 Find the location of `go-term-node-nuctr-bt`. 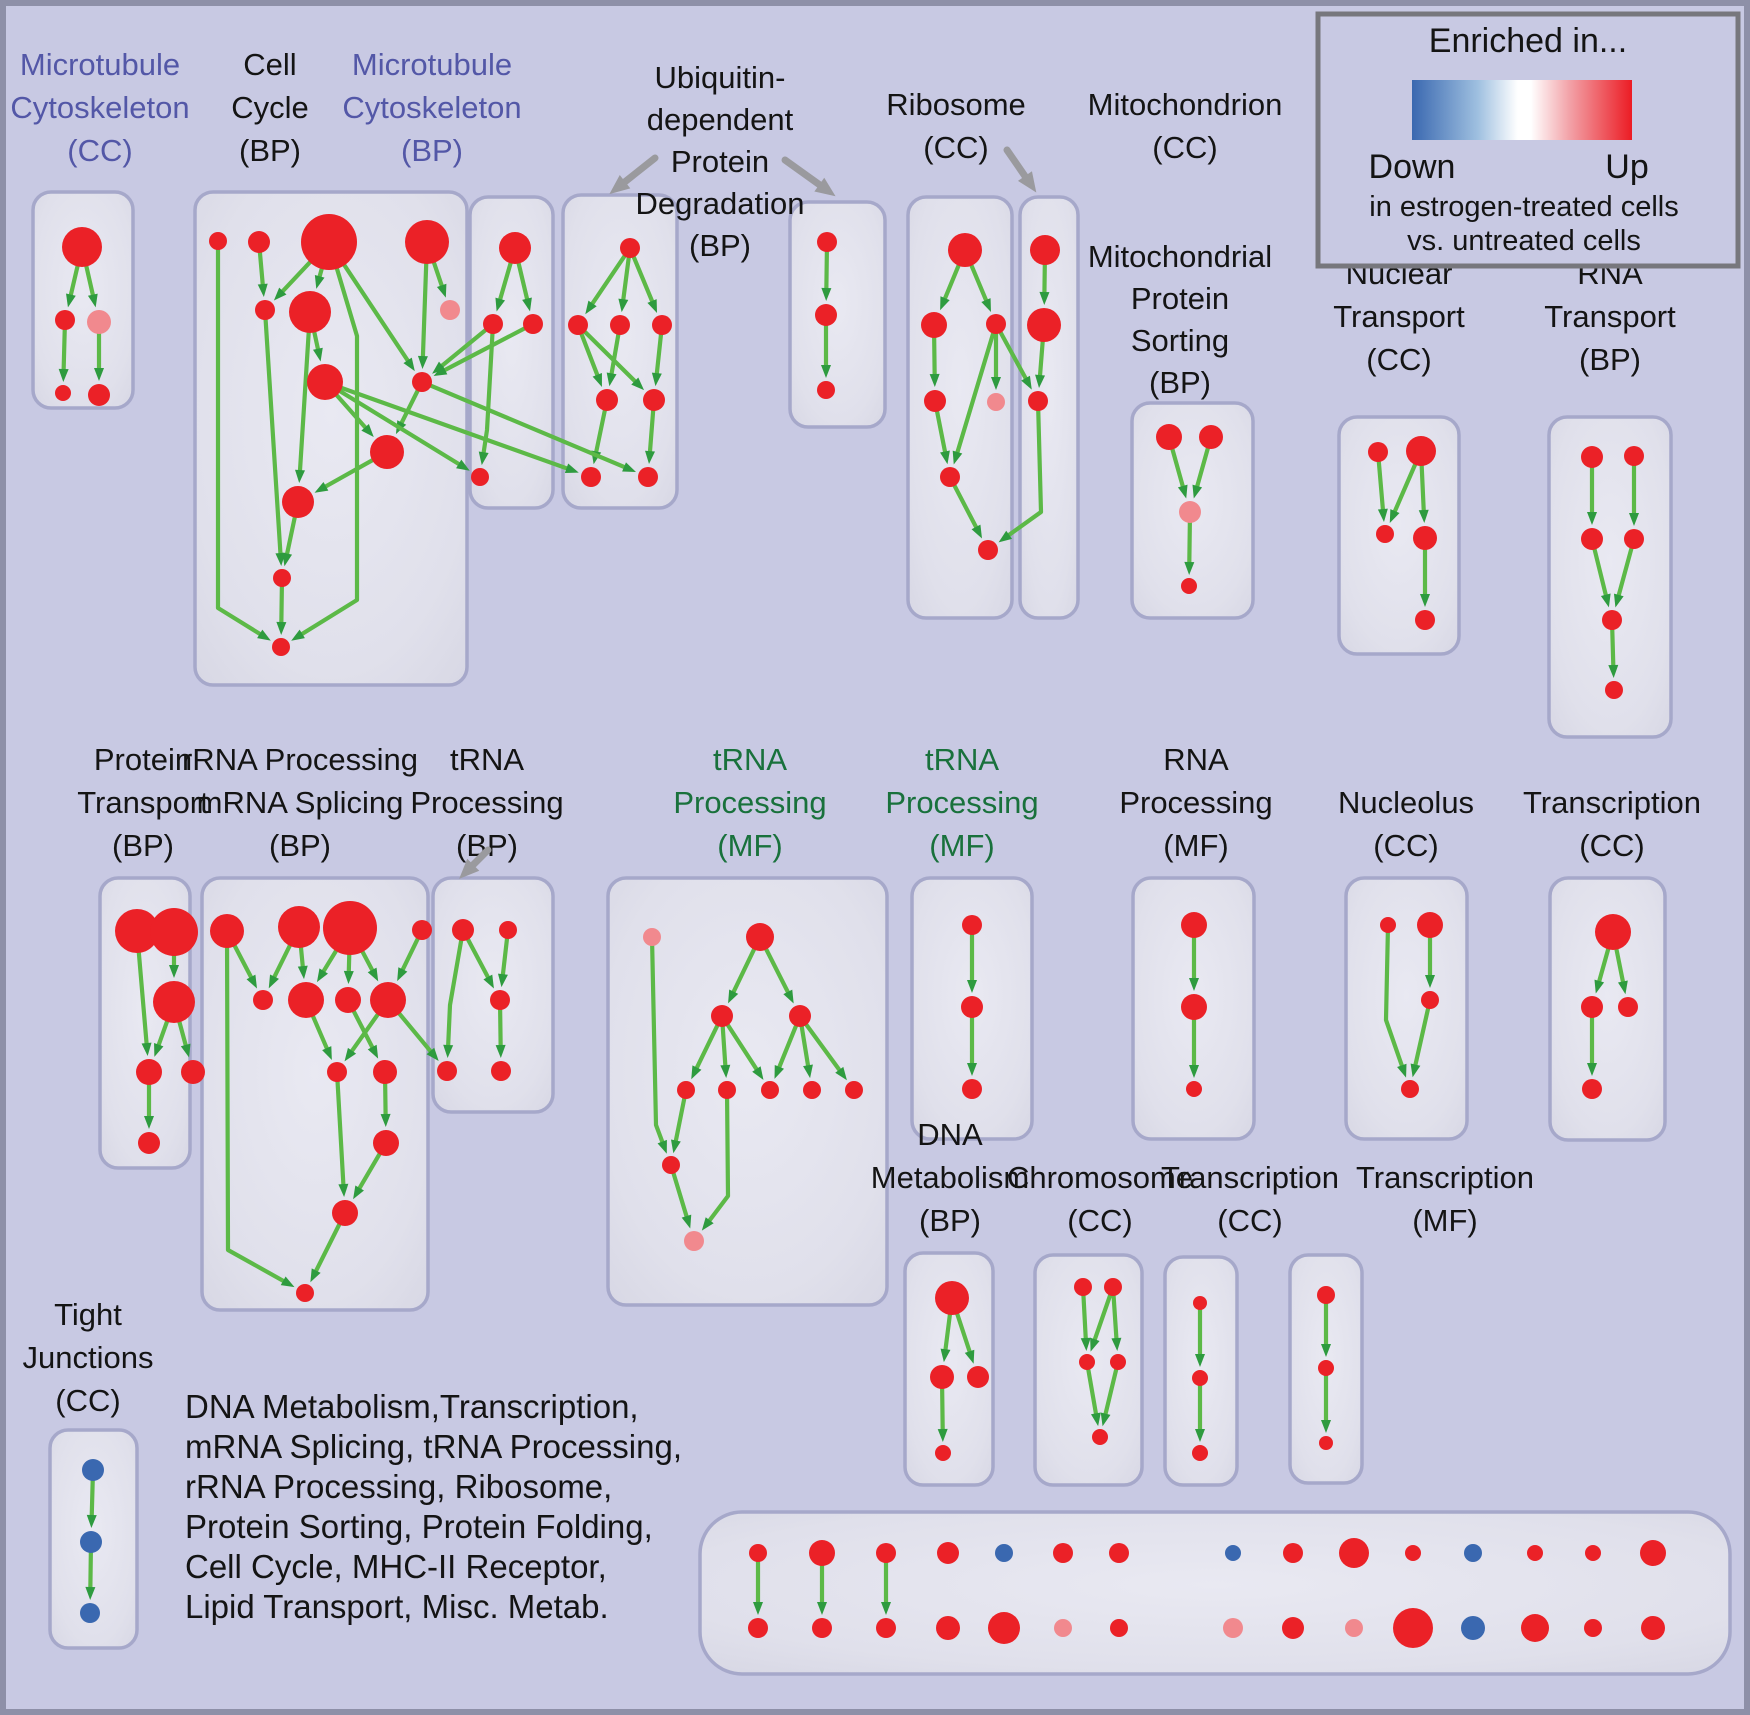

go-term-node-nuctr-bt is located at coordinates (1425, 620).